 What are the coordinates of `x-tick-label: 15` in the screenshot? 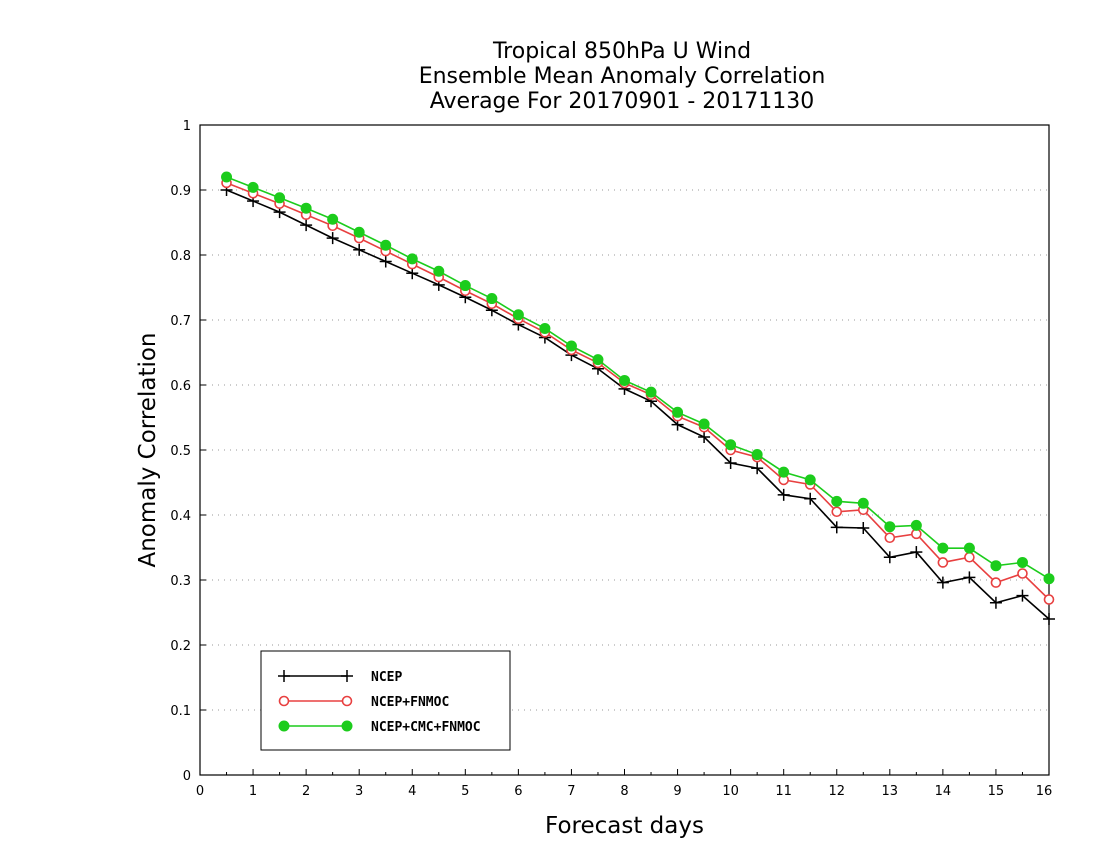 It's located at (996, 791).